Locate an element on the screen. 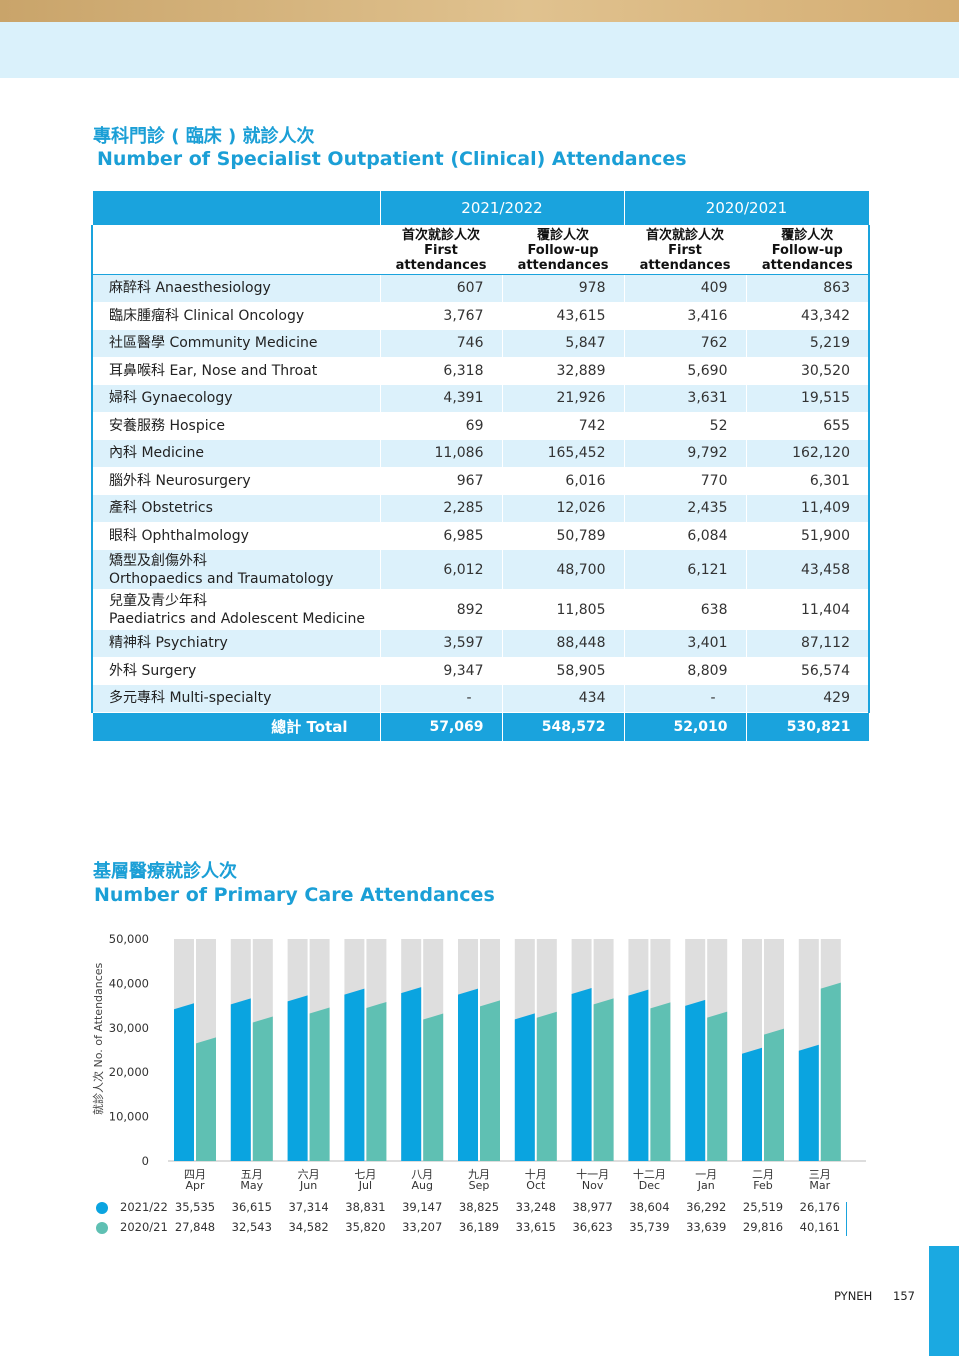  x-tick-label-zh: 十二月 is located at coordinates (649, 1174).